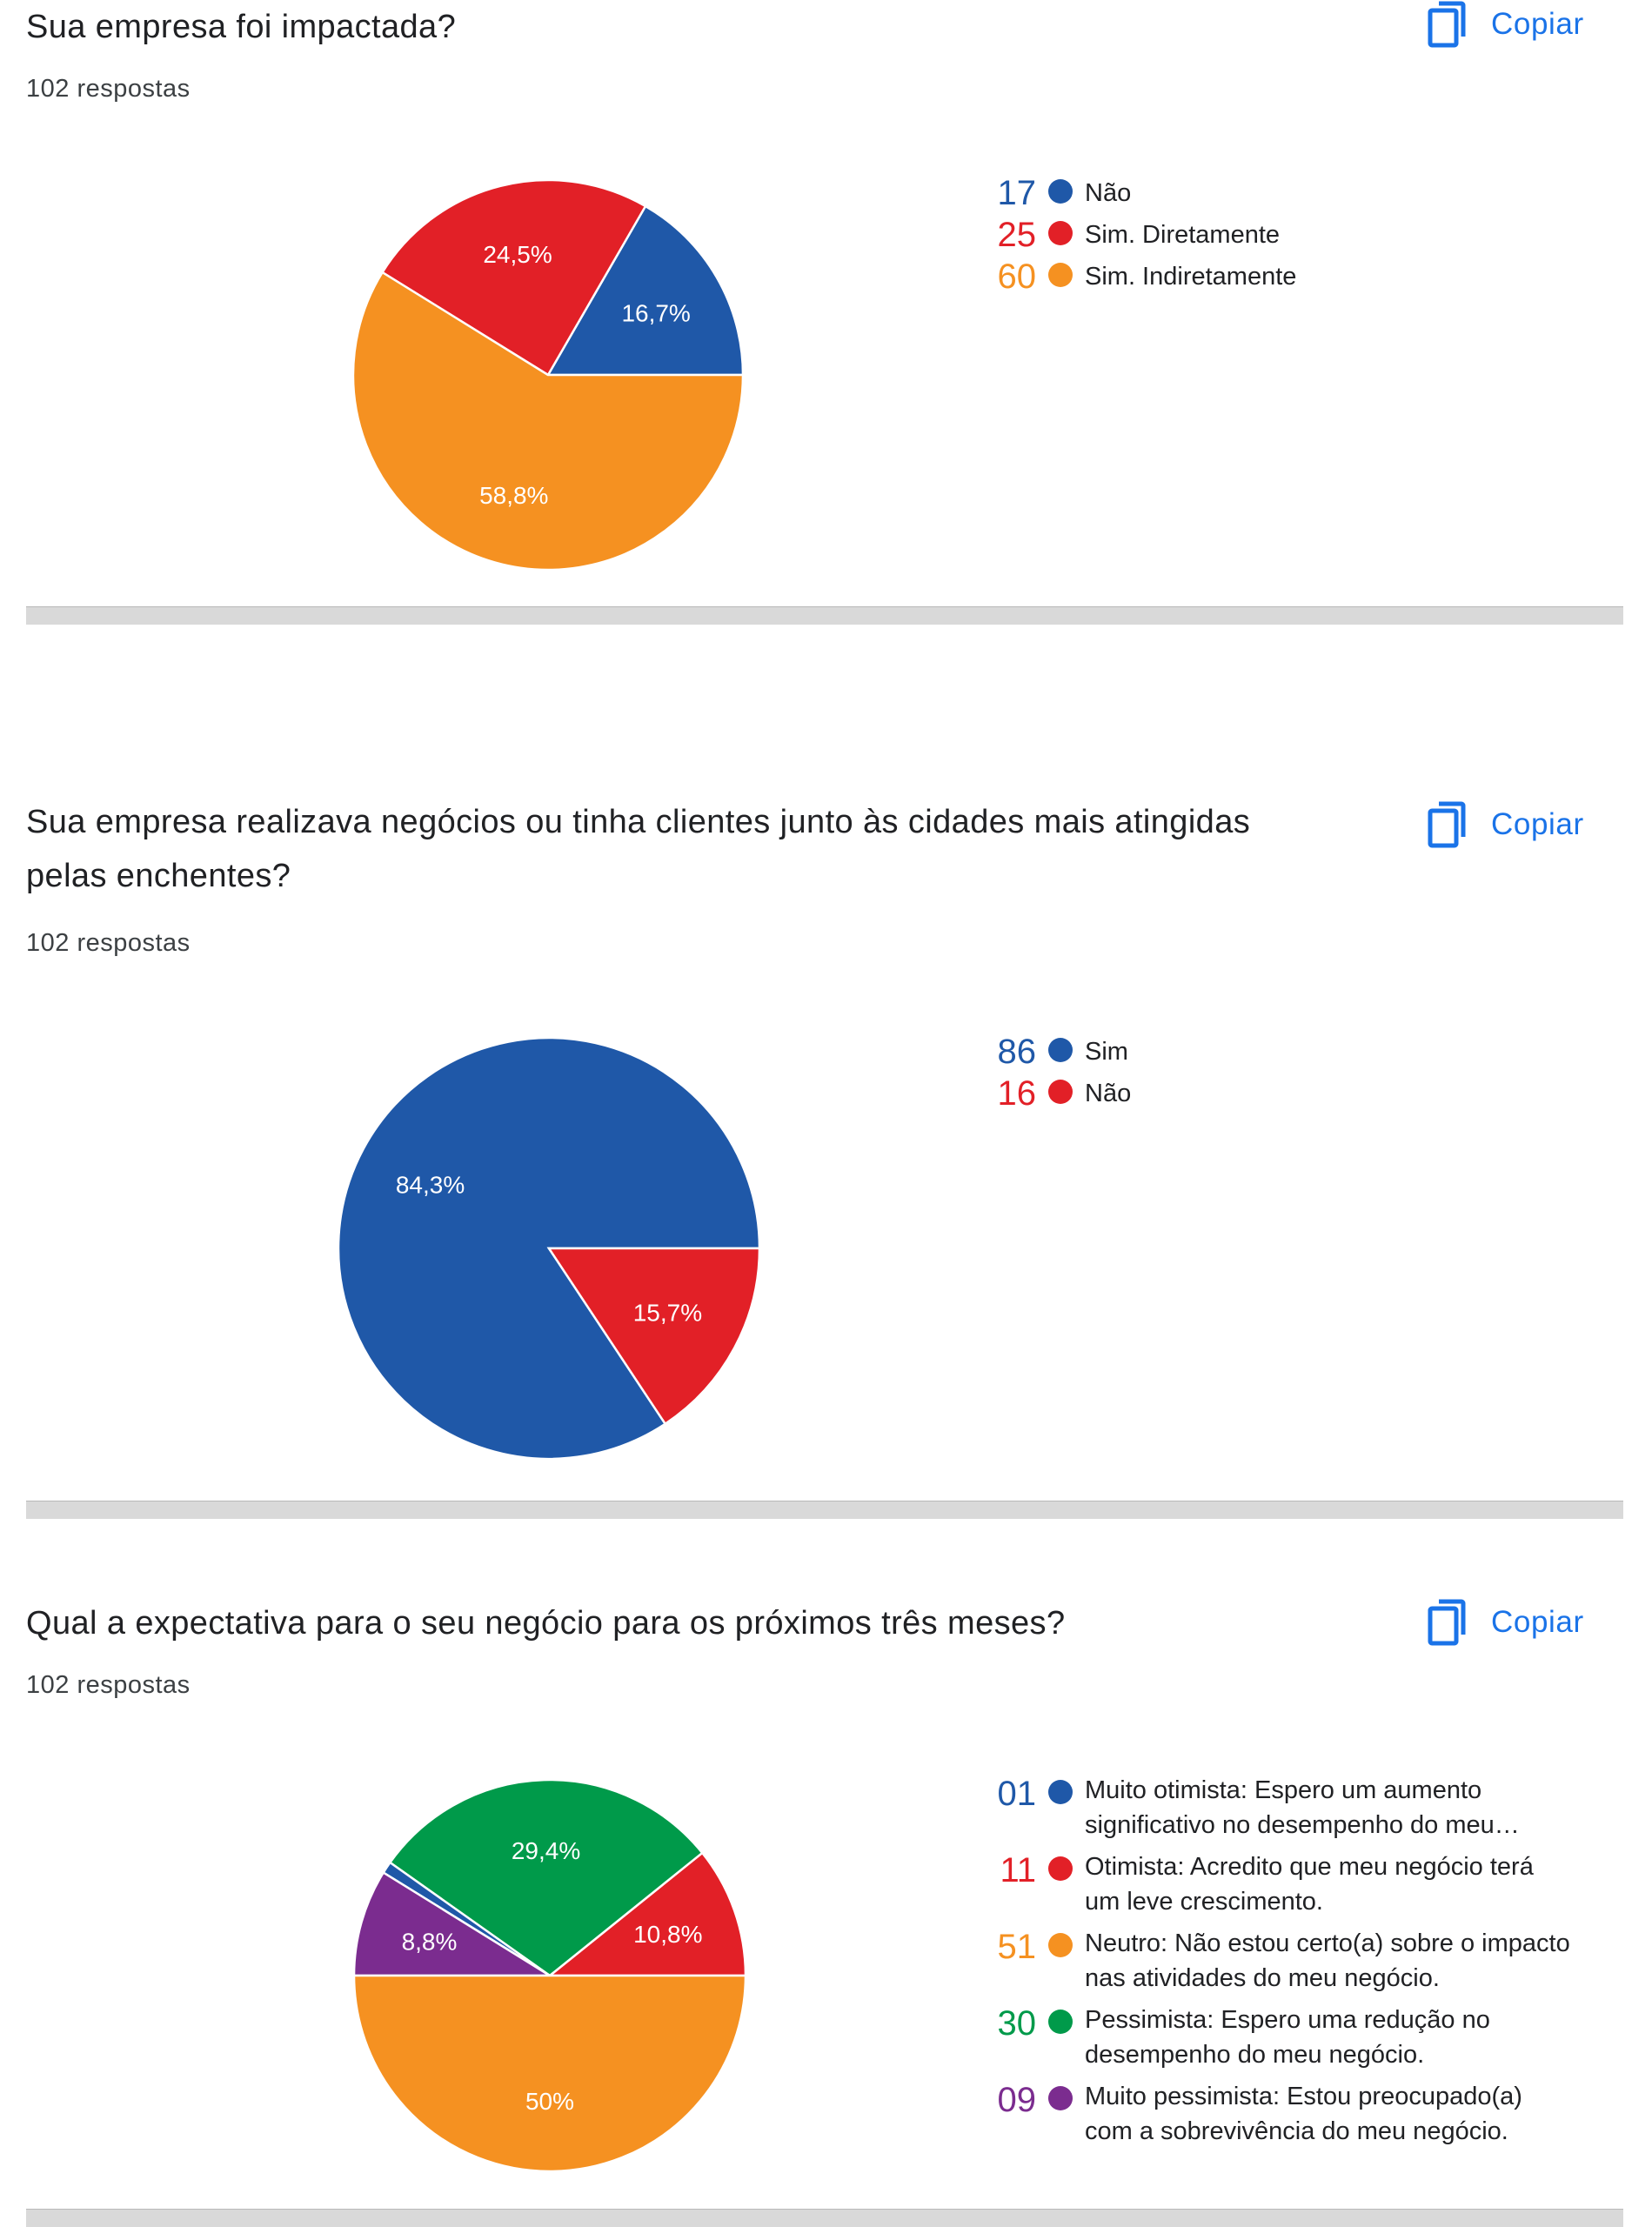 The width and height of the screenshot is (1652, 2227). Describe the element at coordinates (549, 2073) in the screenshot. I see `pie-slice-neutro-nao-estou-certo-a-sobre` at that location.